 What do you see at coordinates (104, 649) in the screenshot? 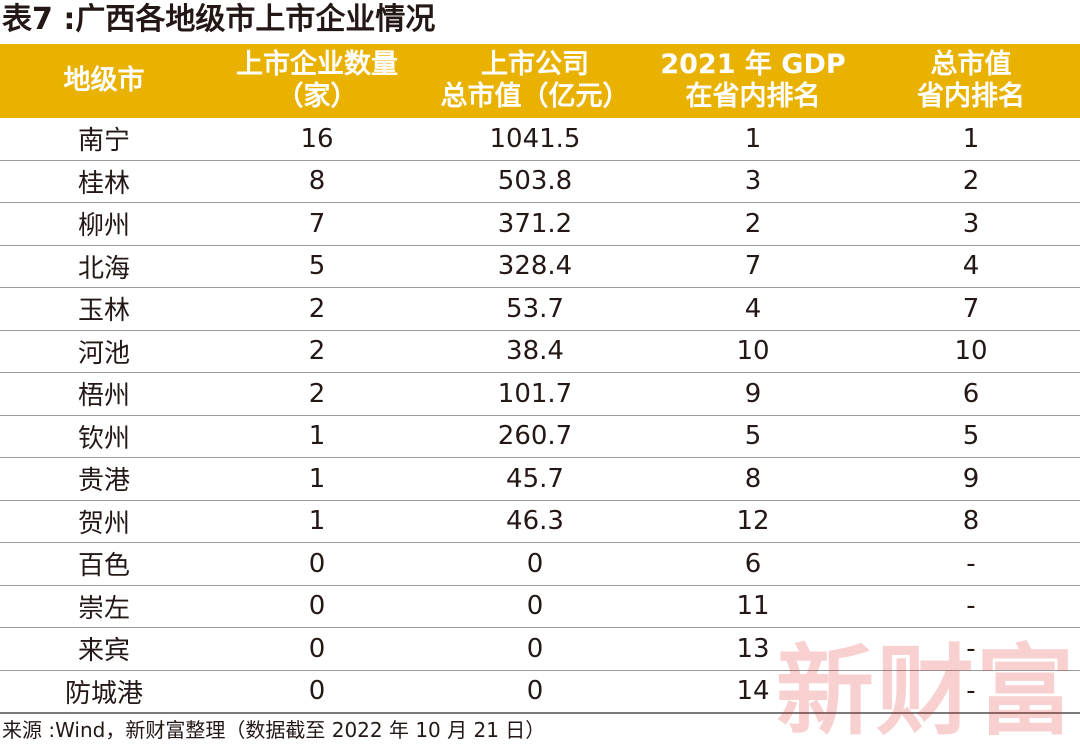
I see `cell-city: 来宾` at bounding box center [104, 649].